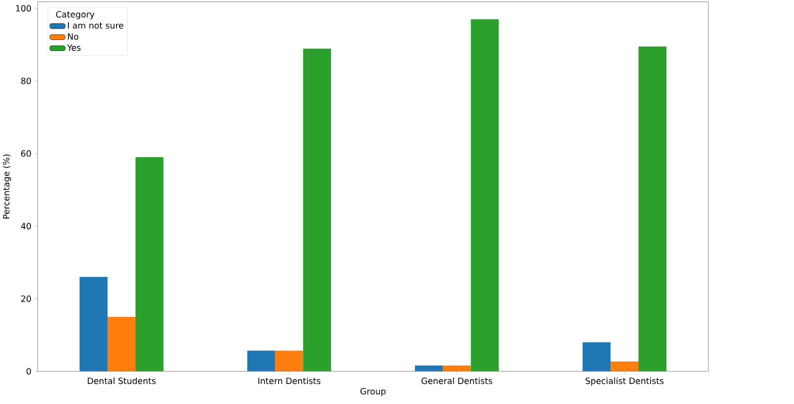 Image resolution: width=794 pixels, height=404 pixels. Describe the element at coordinates (26, 81) in the screenshot. I see `y-tick-label: 80` at that location.